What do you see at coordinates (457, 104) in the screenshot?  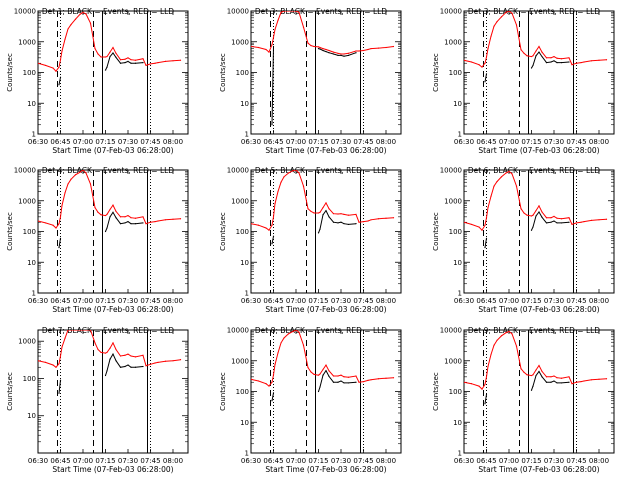 I see `y-tick-label: 10` at bounding box center [457, 104].